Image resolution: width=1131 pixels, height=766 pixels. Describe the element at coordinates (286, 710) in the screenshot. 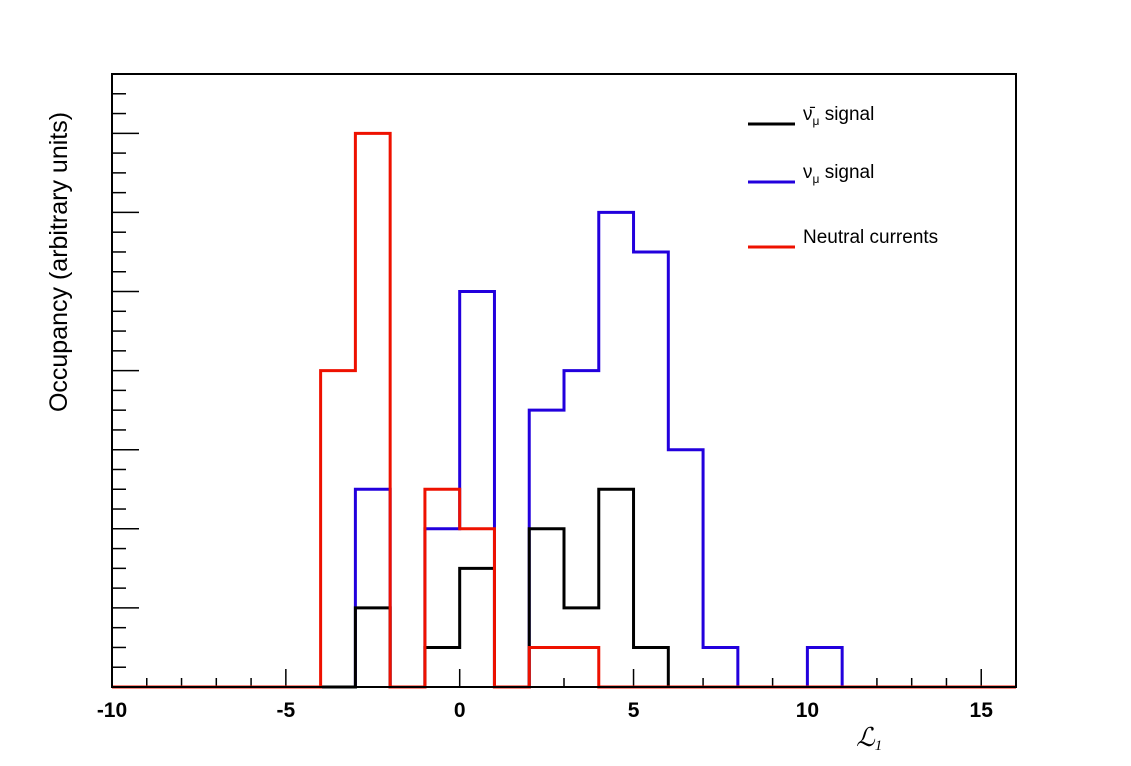

I see `x-tick-label: -5` at that location.